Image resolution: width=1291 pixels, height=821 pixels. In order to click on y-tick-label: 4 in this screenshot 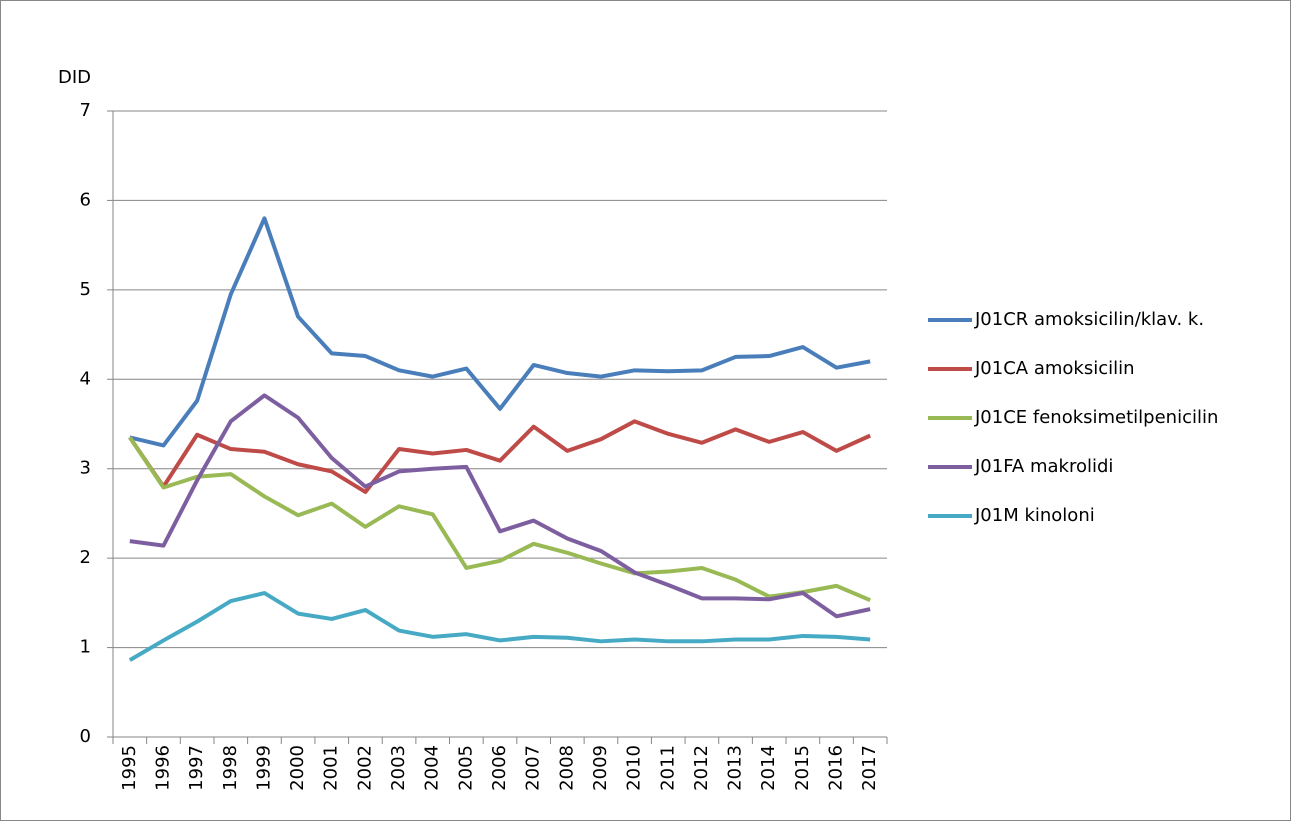, I will do `click(85, 378)`.